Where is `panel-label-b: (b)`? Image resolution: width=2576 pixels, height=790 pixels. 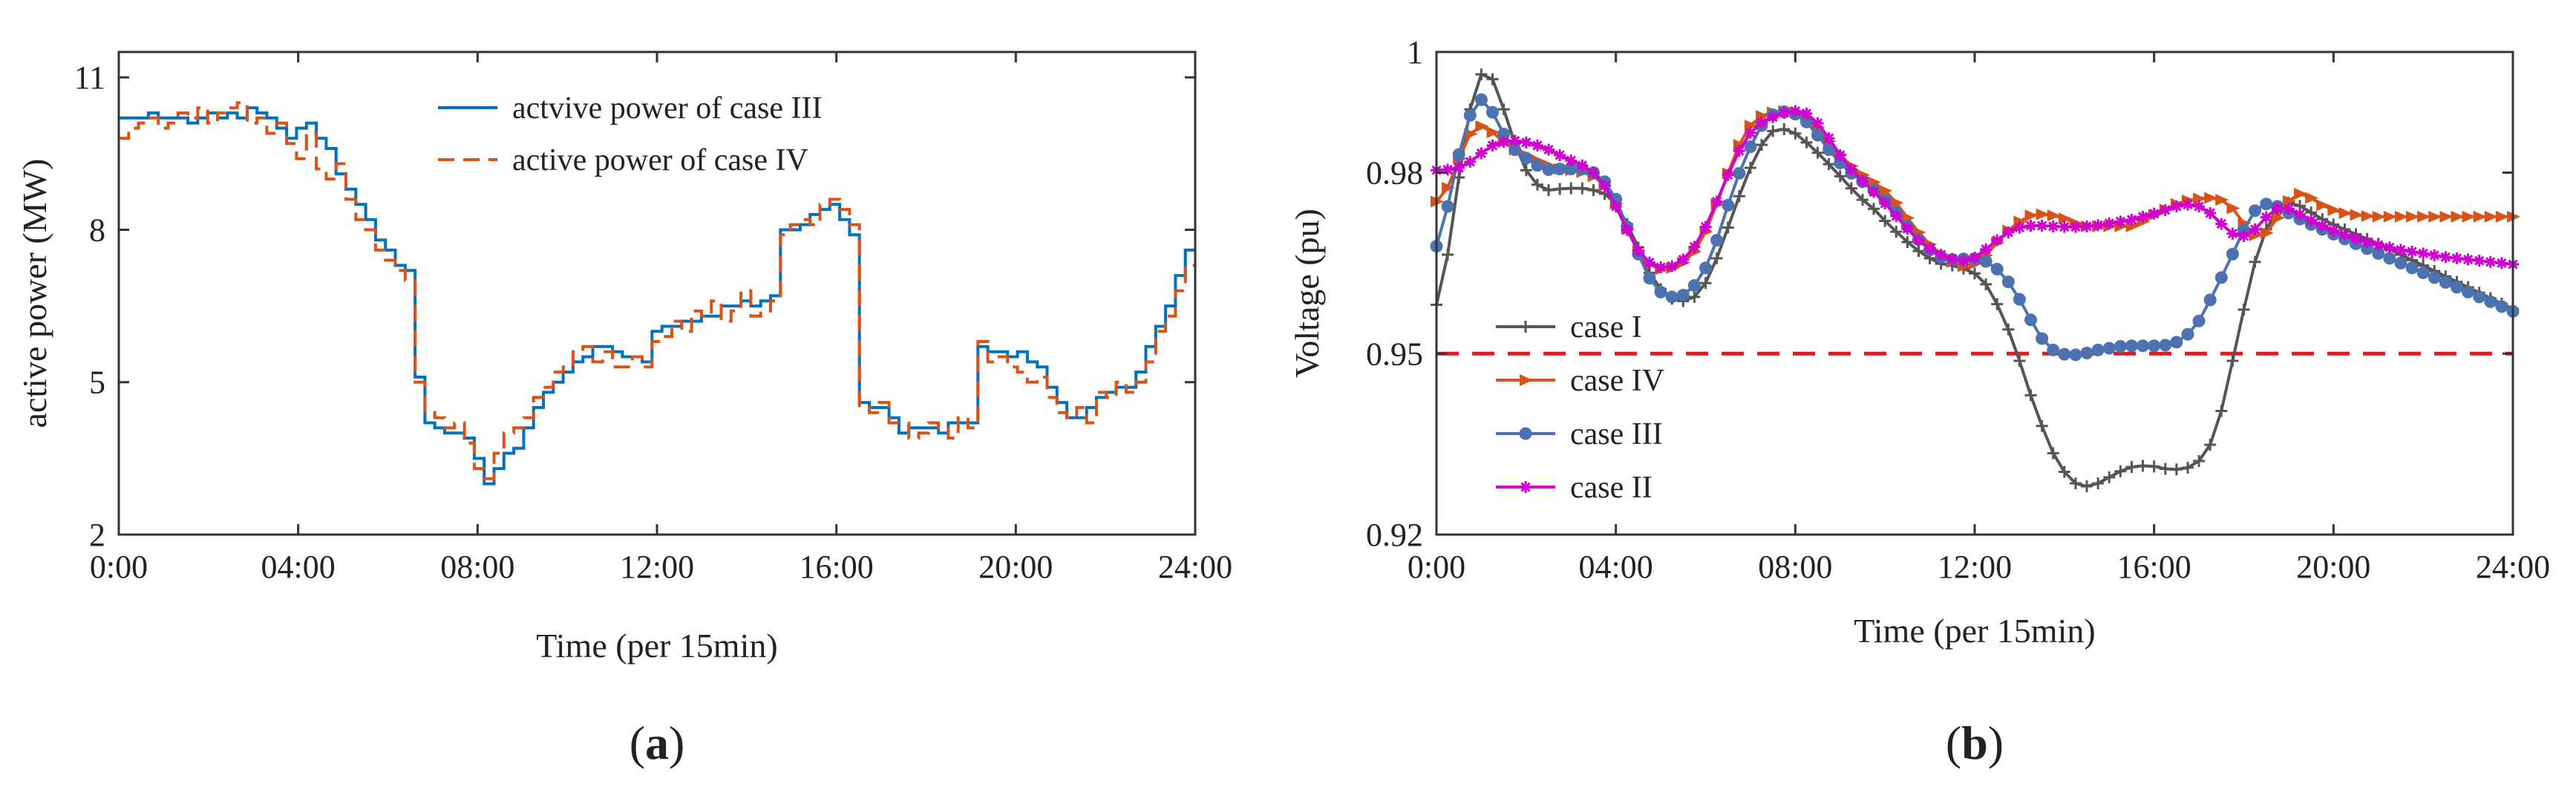 panel-label-b: (b) is located at coordinates (1975, 742).